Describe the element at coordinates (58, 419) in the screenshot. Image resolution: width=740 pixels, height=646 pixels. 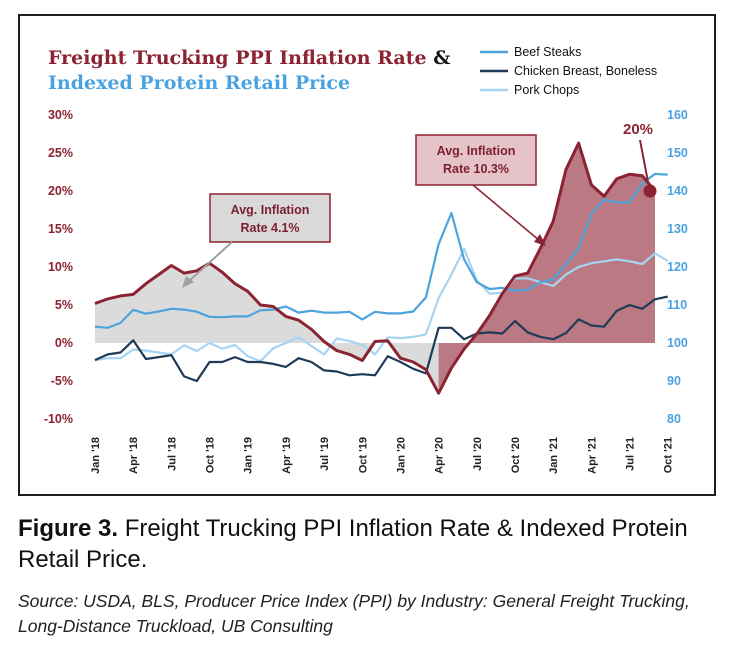
I see `left-axis-tick: -10%` at that location.